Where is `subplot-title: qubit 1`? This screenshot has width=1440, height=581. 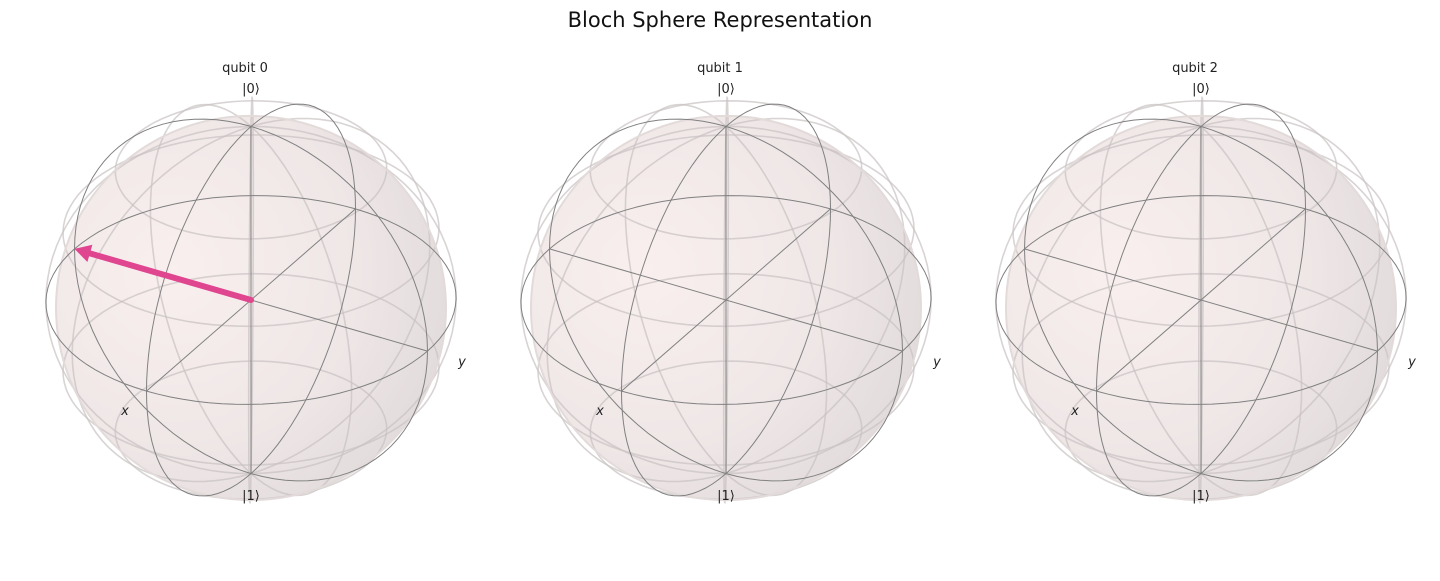 subplot-title: qubit 1 is located at coordinates (720, 68).